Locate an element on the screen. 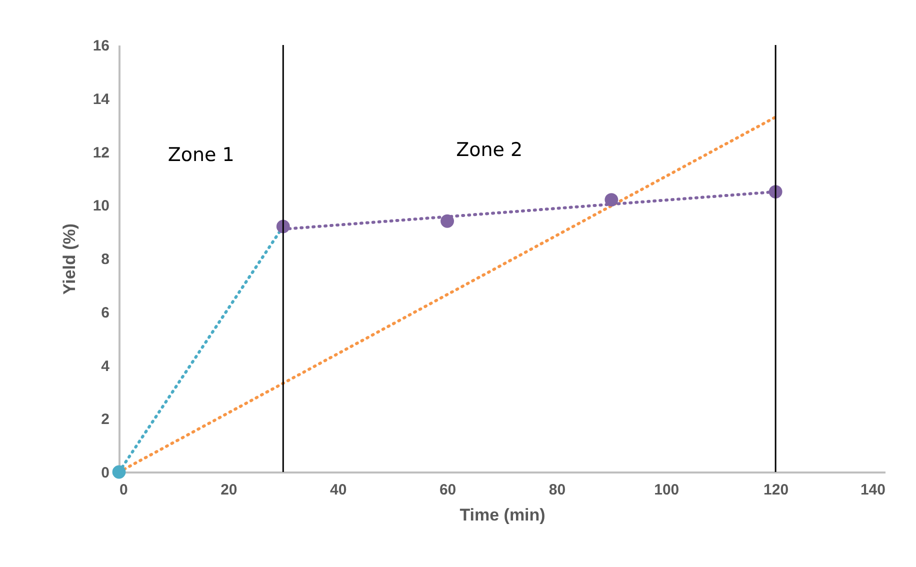  x-tick-label: 40 is located at coordinates (338, 490).